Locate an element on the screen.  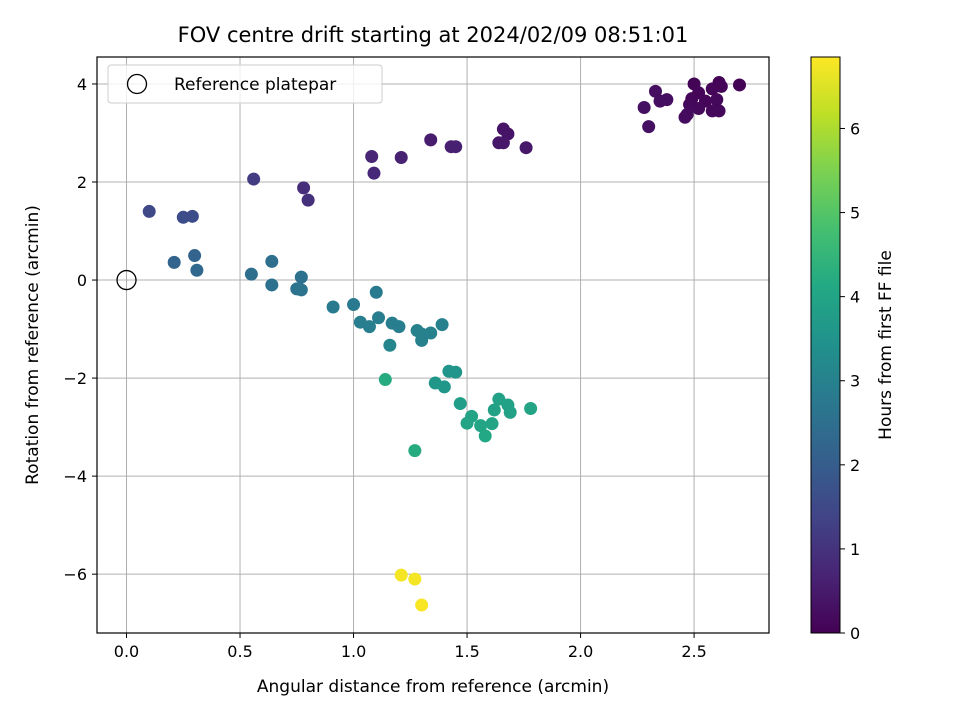
legend-box is located at coordinates (245, 84).